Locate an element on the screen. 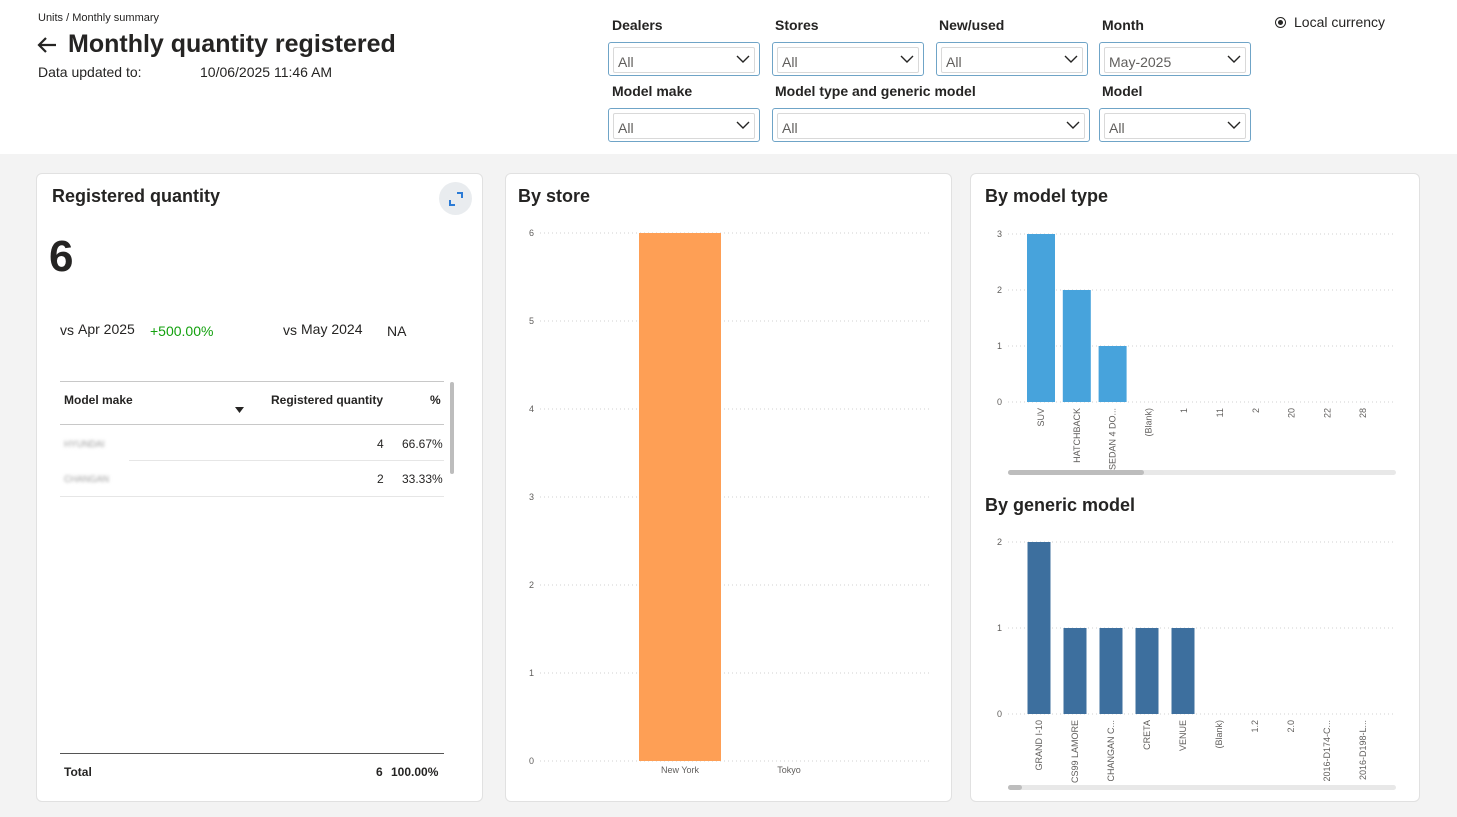 The height and width of the screenshot is (817, 1457). table-total-pct: 100.00% is located at coordinates (415, 772).